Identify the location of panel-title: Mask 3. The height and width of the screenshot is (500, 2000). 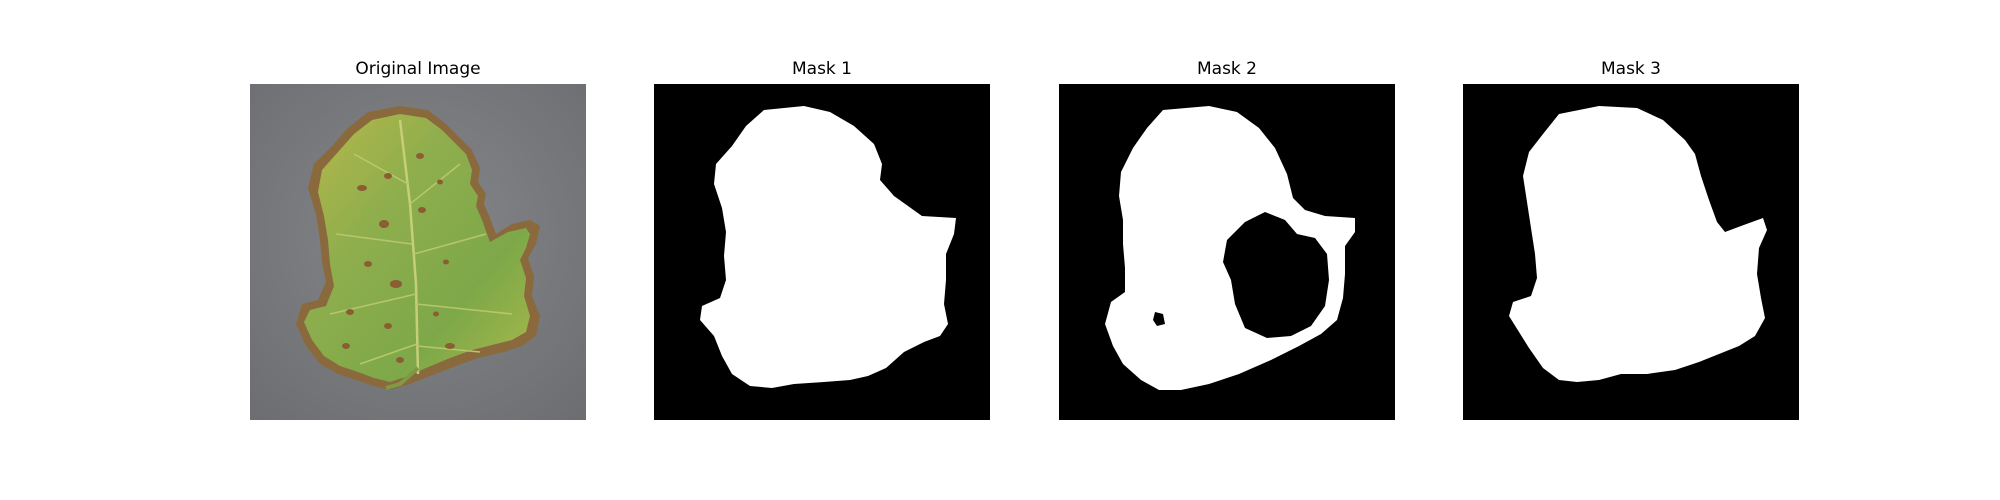
(1630, 69).